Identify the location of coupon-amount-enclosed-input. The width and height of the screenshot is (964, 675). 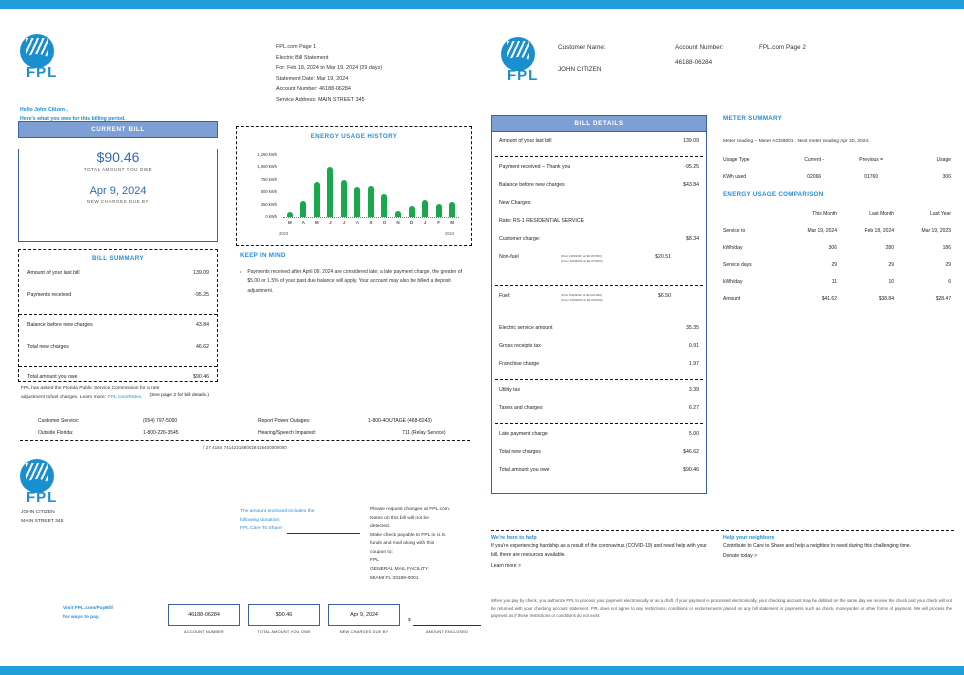
(446, 621).